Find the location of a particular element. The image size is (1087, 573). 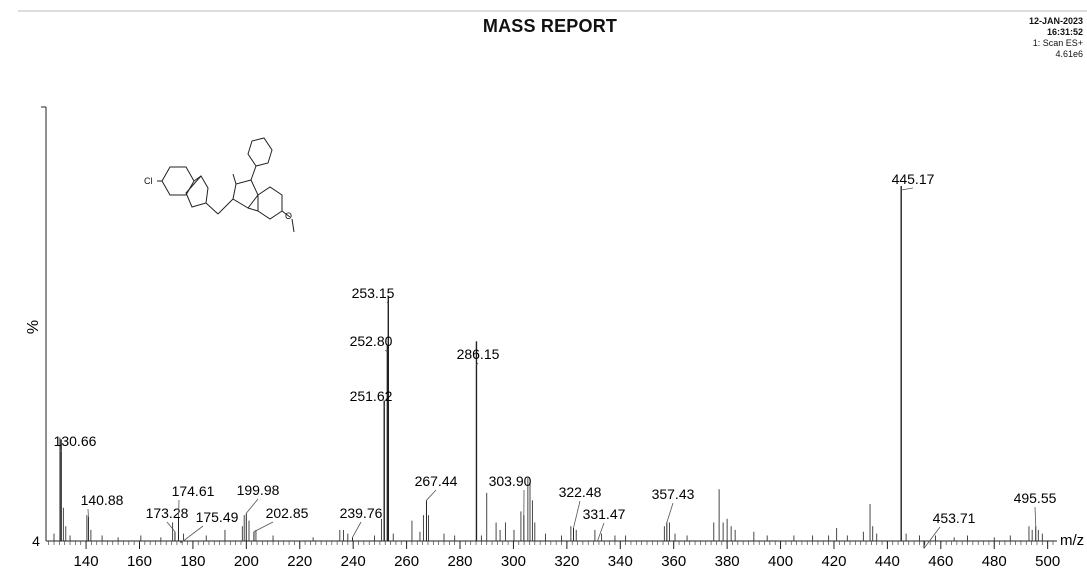

x-tick-label: 340 is located at coordinates (620, 561).